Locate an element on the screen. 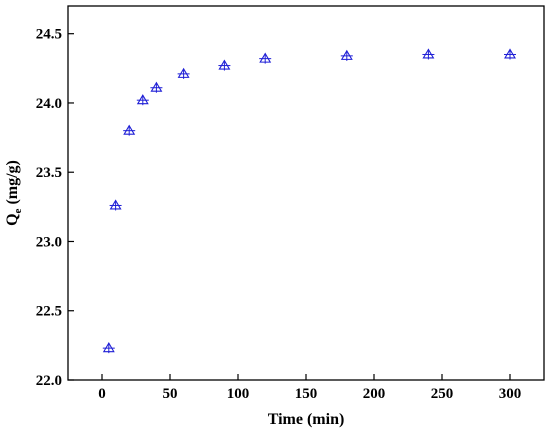 This screenshot has height=433, width=550. y-axis-title-main: Q is located at coordinates (12, 219).